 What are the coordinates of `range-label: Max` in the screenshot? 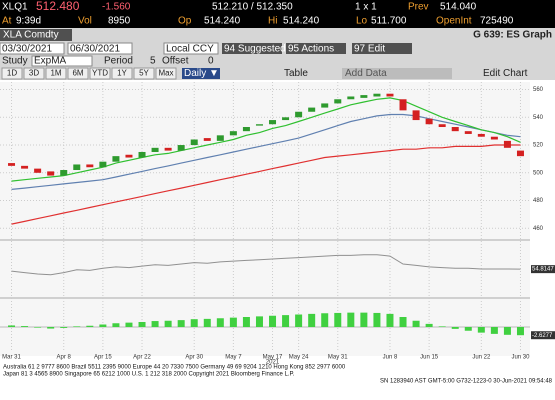 It's located at (165, 73).